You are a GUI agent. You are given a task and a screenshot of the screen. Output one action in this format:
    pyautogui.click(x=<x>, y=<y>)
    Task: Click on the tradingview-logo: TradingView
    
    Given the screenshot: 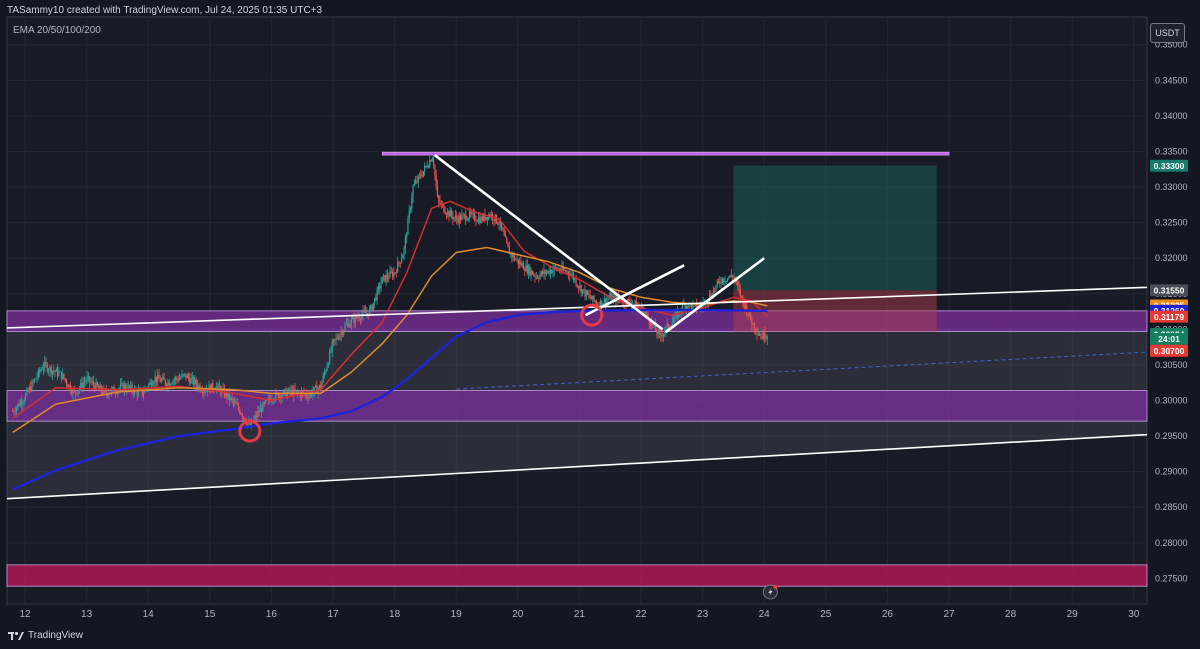 What is the action you would take?
    pyautogui.click(x=45, y=635)
    